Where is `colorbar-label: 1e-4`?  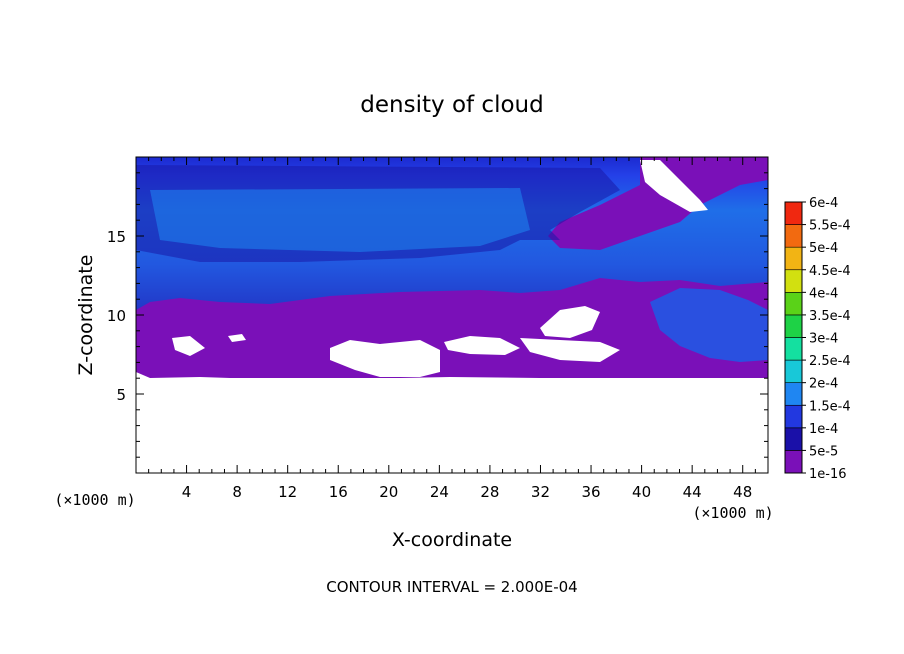
colorbar-label: 1e-4 is located at coordinates (823, 429).